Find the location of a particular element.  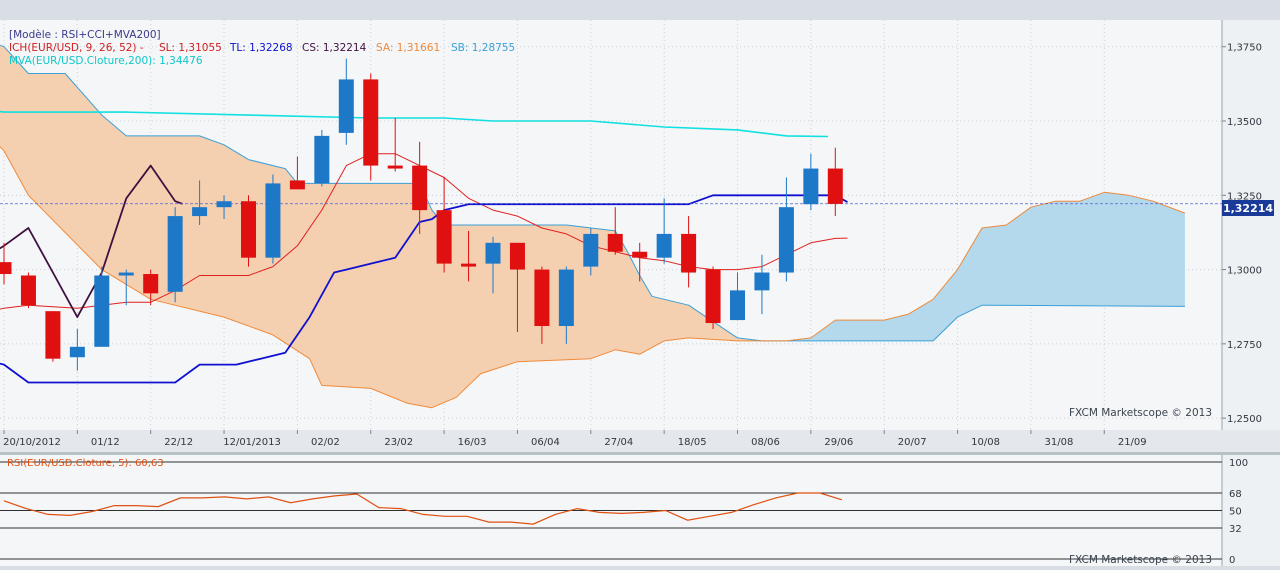

legend-model: [Modèle : RSI+CCI+MVA200] is located at coordinates (85, 35).